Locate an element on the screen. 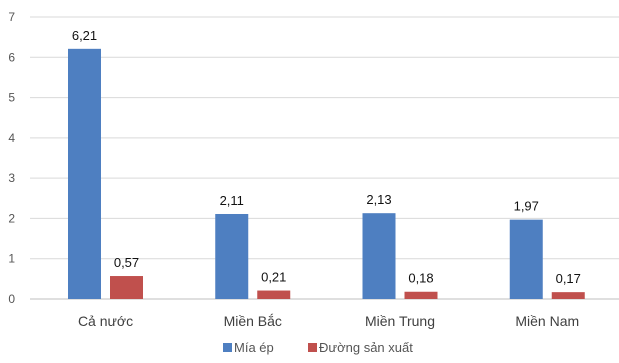  y-tick-label: 2 is located at coordinates (11, 218).